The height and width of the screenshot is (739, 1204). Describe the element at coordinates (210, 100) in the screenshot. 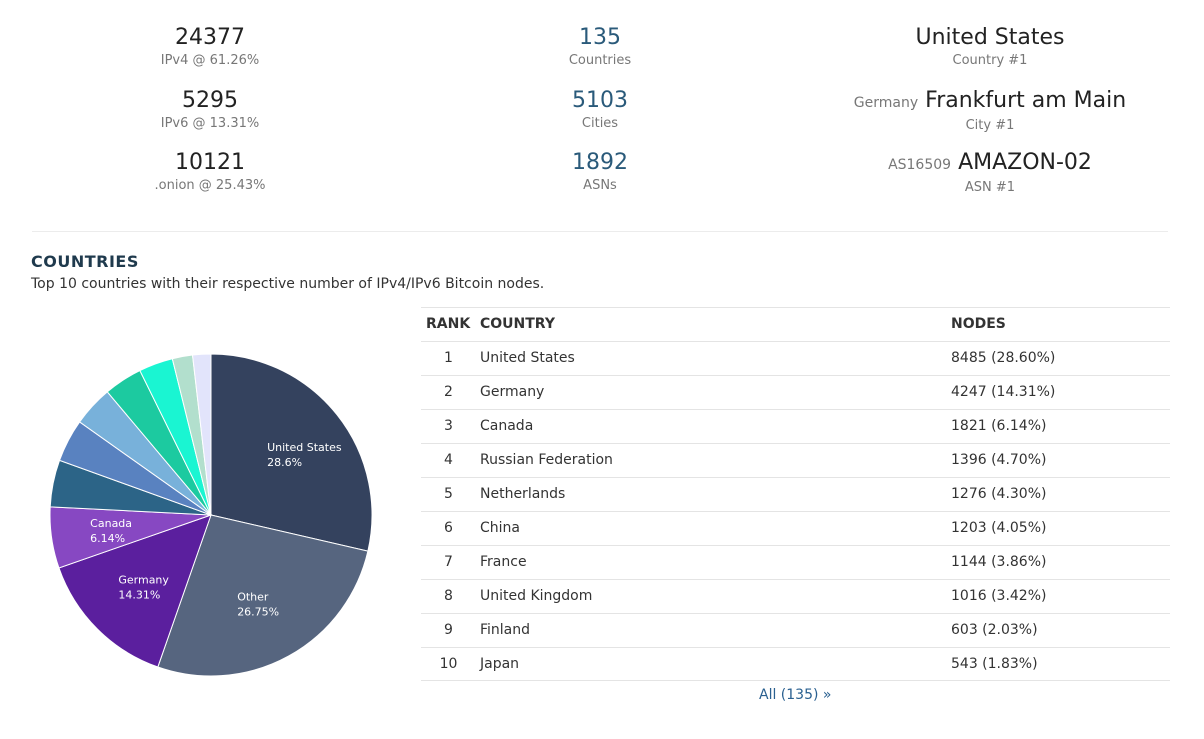

I see `ipv6-count: 5295` at that location.